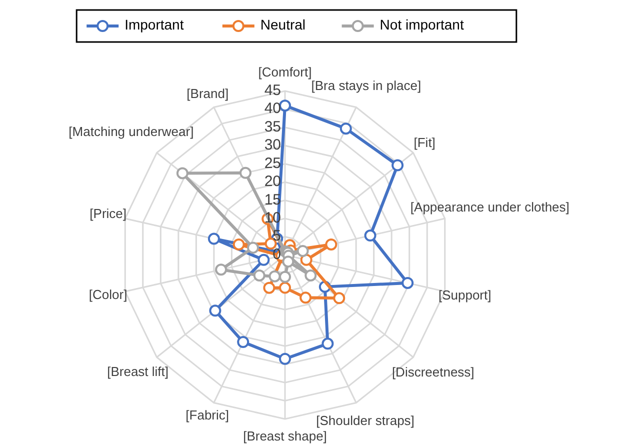 The image size is (623, 445). What do you see at coordinates (272, 127) in the screenshot?
I see `y-tick-label: 35` at bounding box center [272, 127].